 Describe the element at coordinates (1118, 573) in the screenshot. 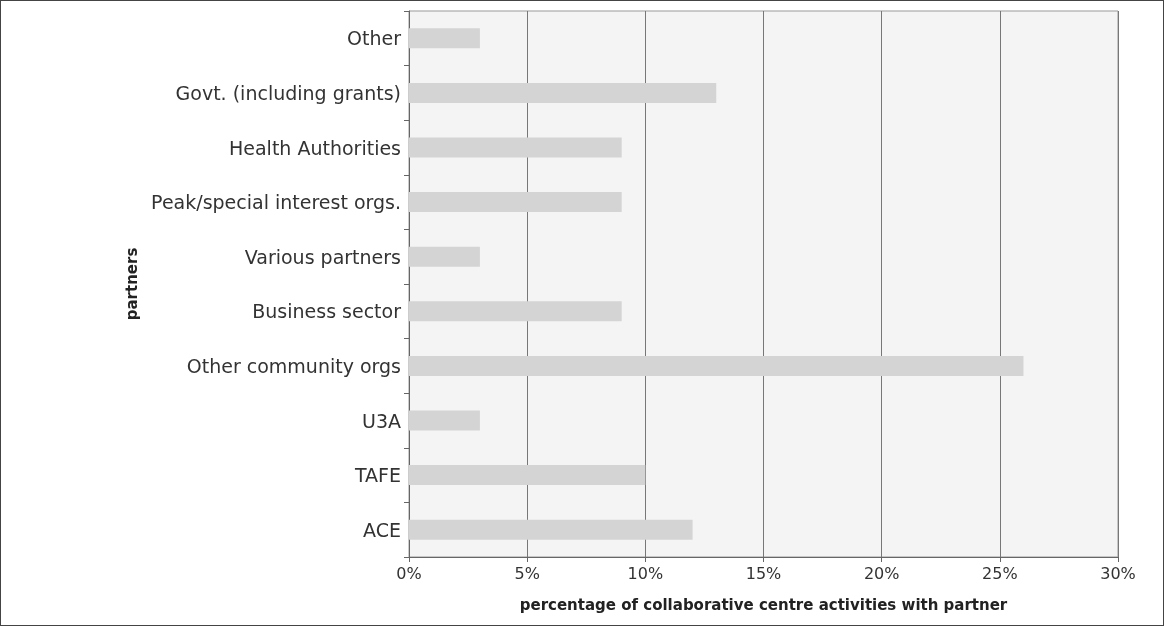

I see `x-tick-label: 30%` at that location.